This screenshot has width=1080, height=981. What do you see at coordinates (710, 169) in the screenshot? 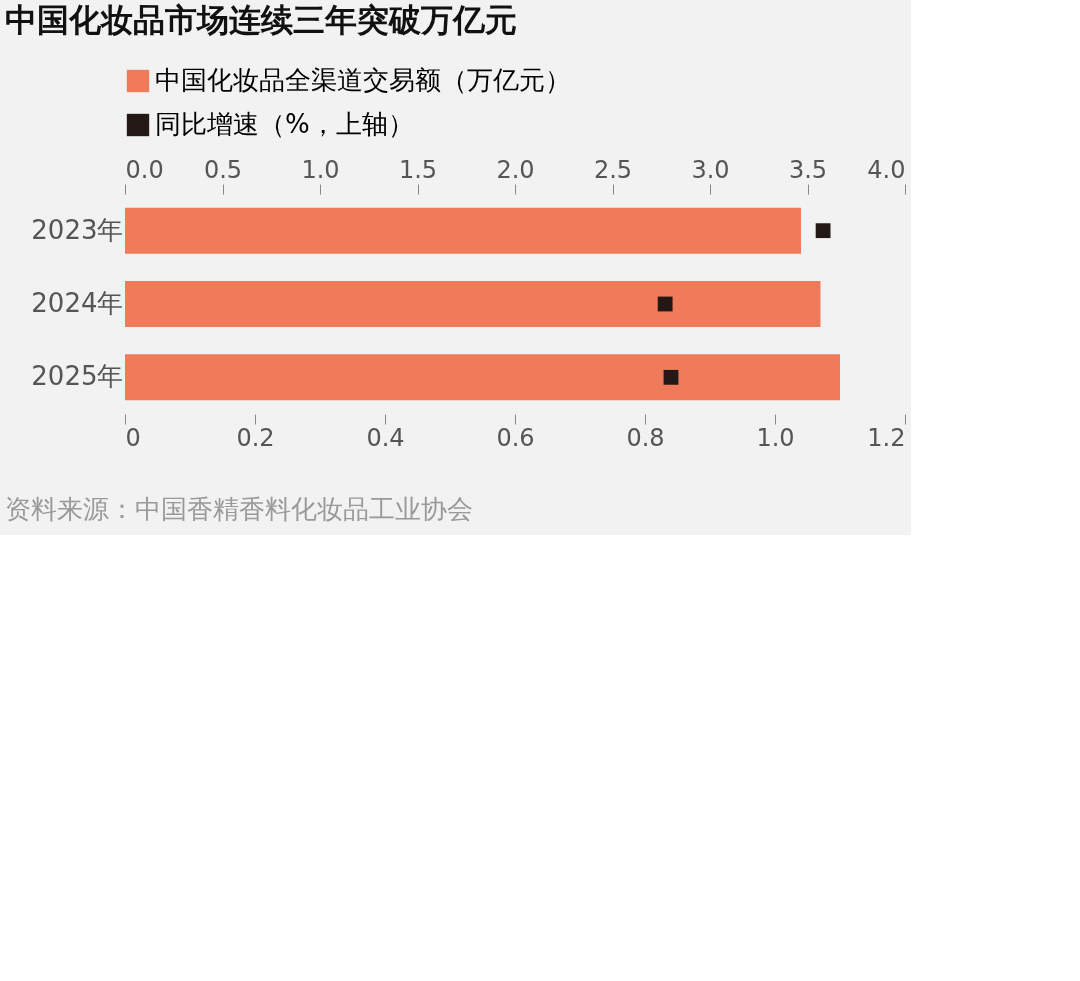
I see `x2-tick-label: 3.0` at bounding box center [710, 169].